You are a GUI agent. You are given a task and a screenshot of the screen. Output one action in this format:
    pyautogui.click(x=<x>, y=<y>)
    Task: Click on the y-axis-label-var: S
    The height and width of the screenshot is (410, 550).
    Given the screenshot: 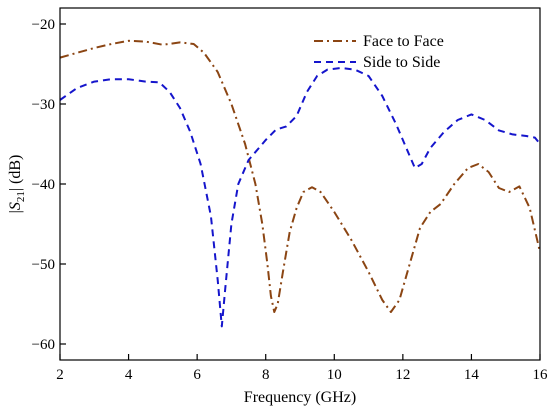 What is the action you would take?
    pyautogui.click(x=15, y=206)
    